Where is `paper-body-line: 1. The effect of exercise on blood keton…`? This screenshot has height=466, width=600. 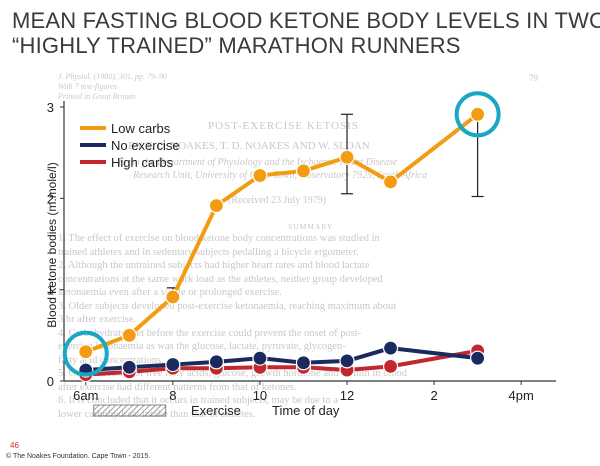 paper-body-line: 1. The effect of exercise on blood keton… is located at coordinates (219, 238).